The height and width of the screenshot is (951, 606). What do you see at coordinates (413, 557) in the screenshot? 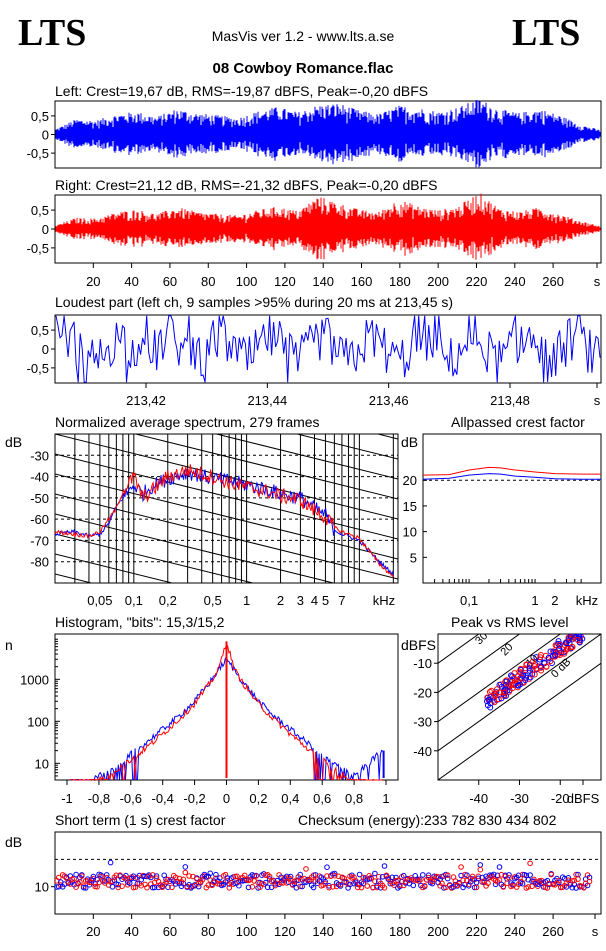
I see `y-tick-label: 5` at bounding box center [413, 557].